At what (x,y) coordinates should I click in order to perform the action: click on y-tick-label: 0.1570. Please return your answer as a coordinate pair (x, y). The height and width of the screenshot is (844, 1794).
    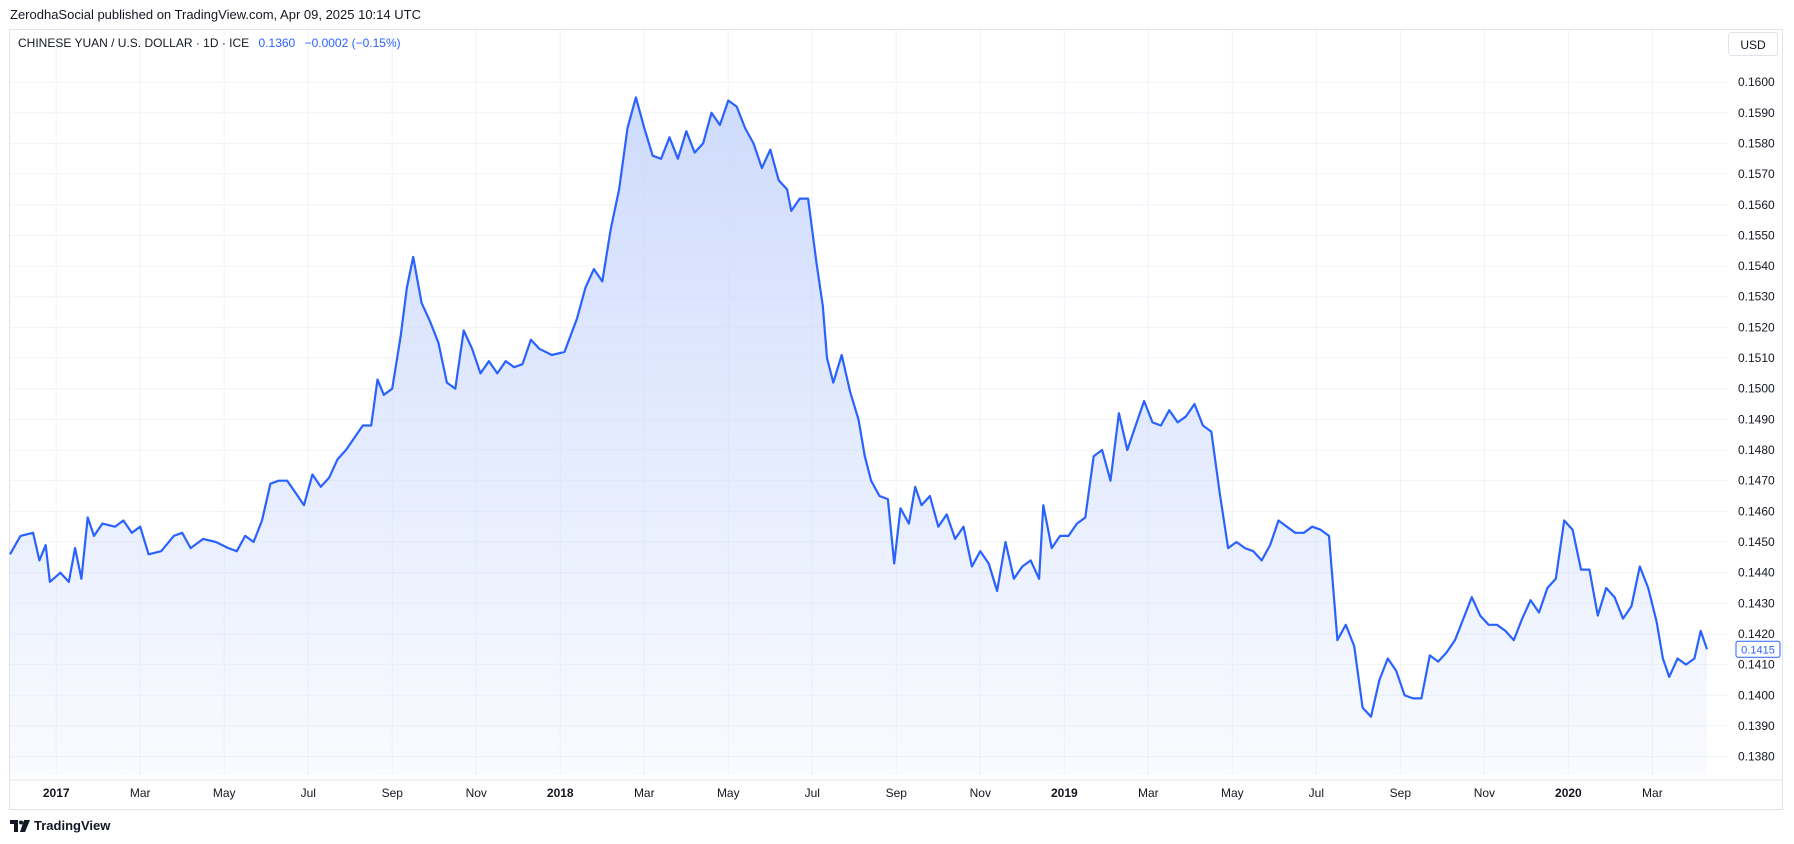
    Looking at the image, I should click on (1756, 174).